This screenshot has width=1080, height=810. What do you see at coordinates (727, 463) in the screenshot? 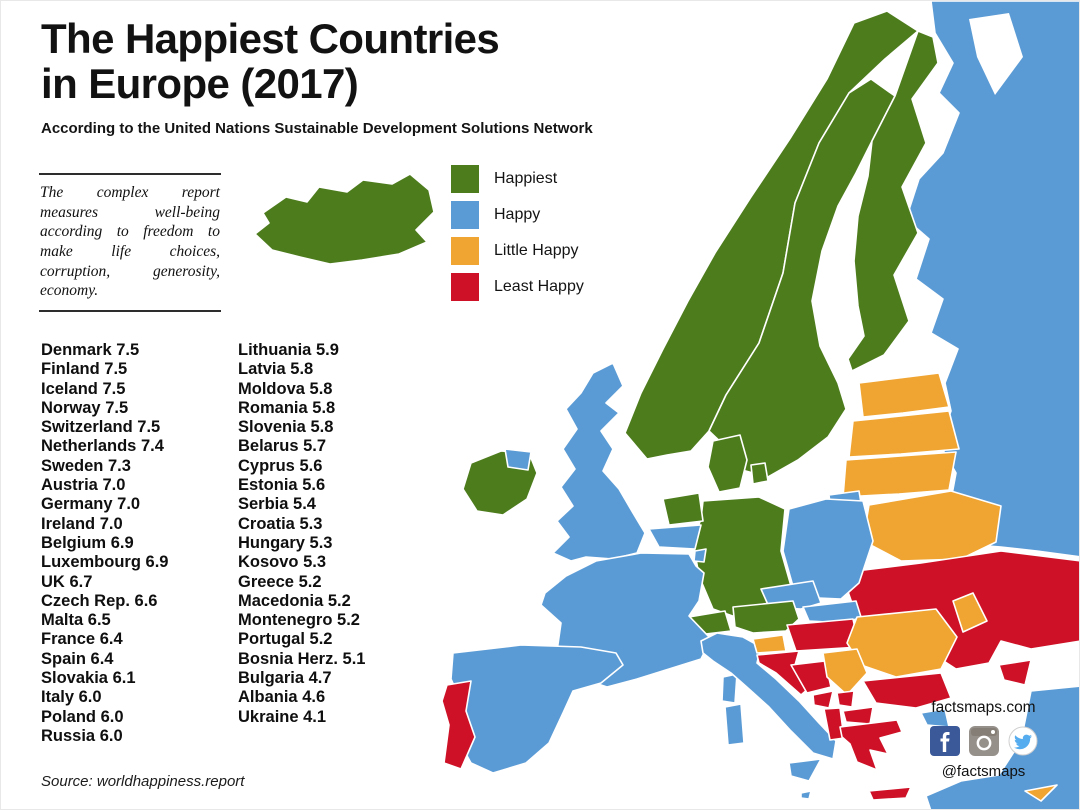
I see `map-region-denmark` at bounding box center [727, 463].